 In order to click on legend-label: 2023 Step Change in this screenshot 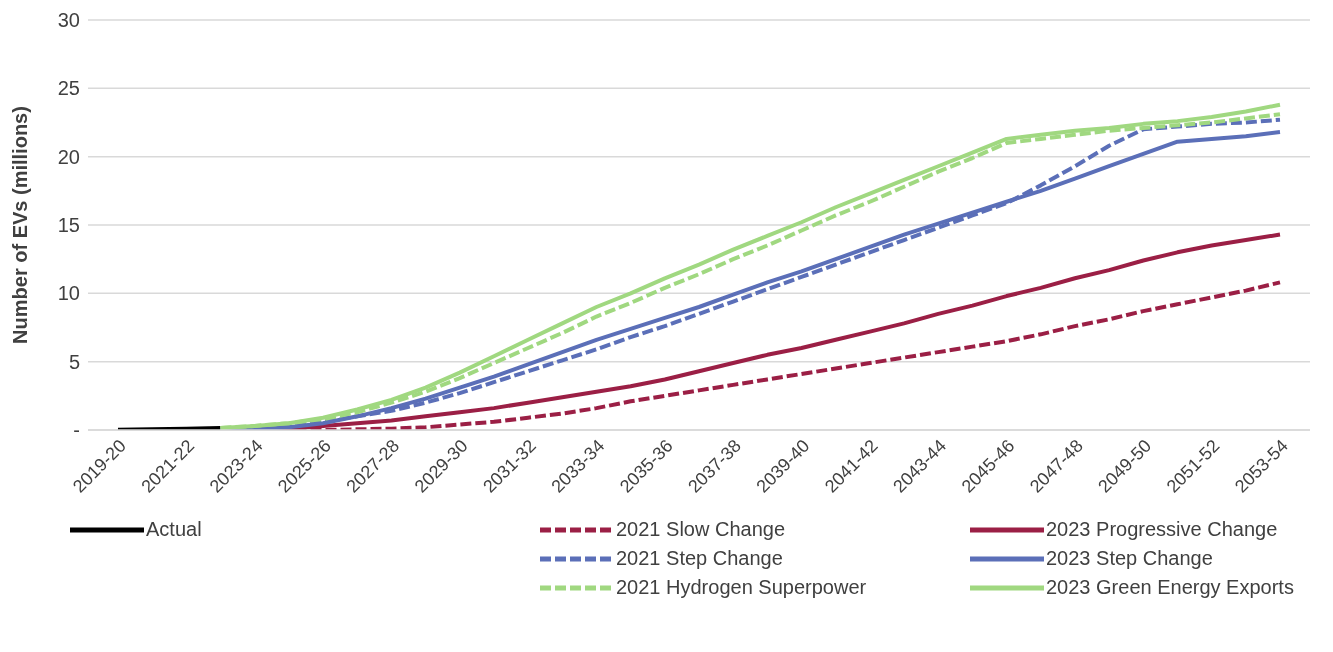, I will do `click(1129, 558)`.